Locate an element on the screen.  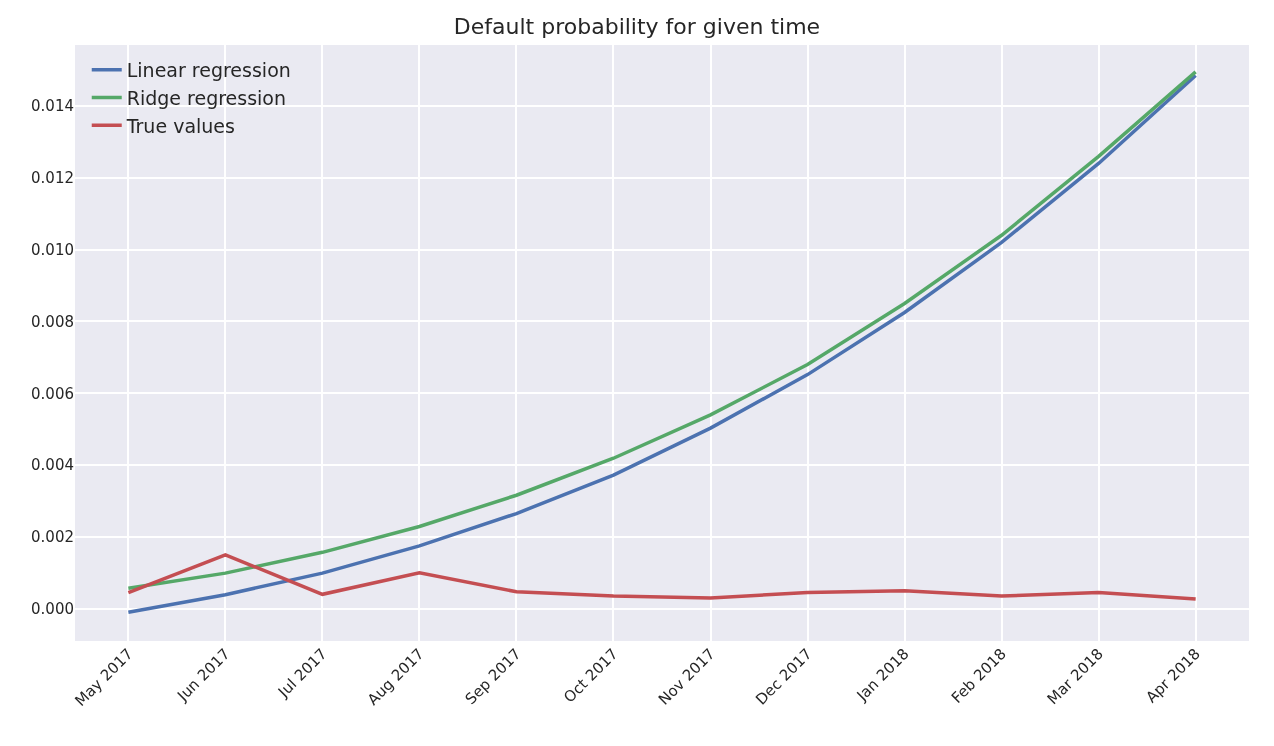
y-tick-label: 0.004 is located at coordinates (52, 465).